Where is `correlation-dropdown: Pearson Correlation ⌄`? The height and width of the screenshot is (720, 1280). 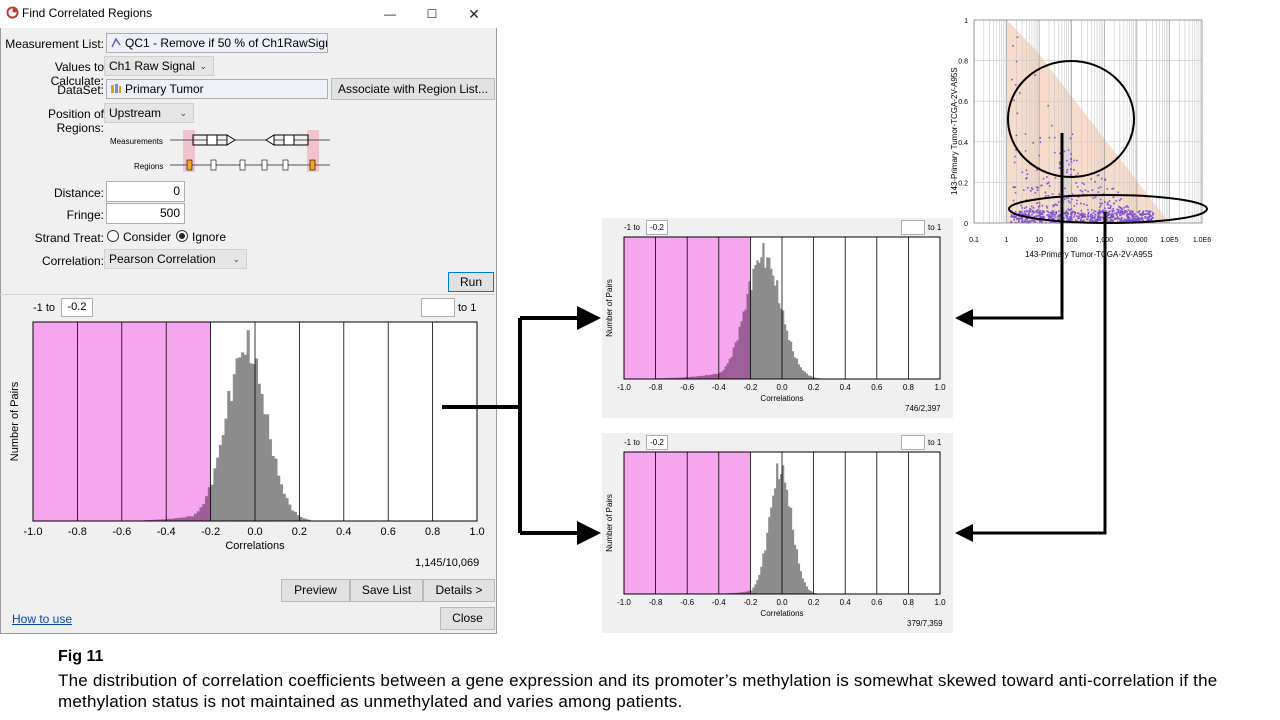
correlation-dropdown: Pearson Correlation ⌄ is located at coordinates (175, 259).